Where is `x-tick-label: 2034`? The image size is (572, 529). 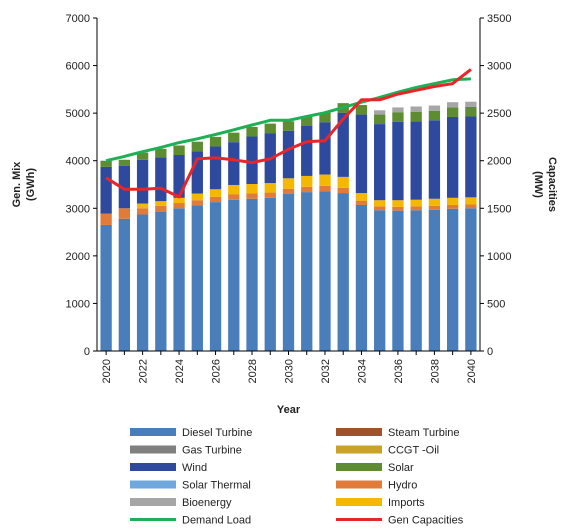
x-tick-label: 2034 is located at coordinates (362, 371).